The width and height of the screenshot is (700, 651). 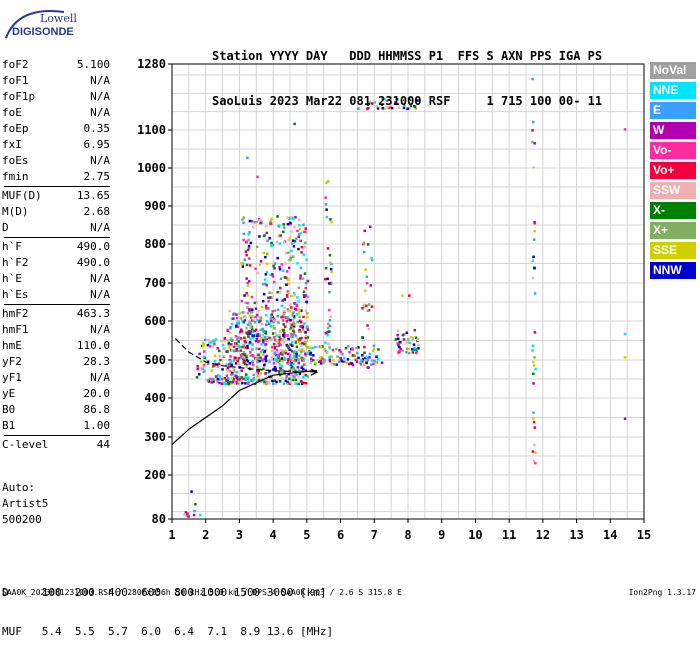 What do you see at coordinates (56, 196) in the screenshot?
I see `param-row: MUF(D) 13.65` at bounding box center [56, 196].